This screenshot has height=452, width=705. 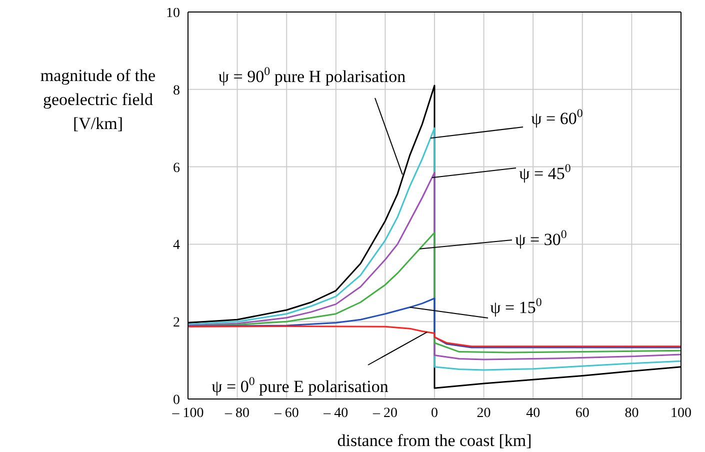 I want to click on y-tick-label: 0, so click(x=176, y=400).